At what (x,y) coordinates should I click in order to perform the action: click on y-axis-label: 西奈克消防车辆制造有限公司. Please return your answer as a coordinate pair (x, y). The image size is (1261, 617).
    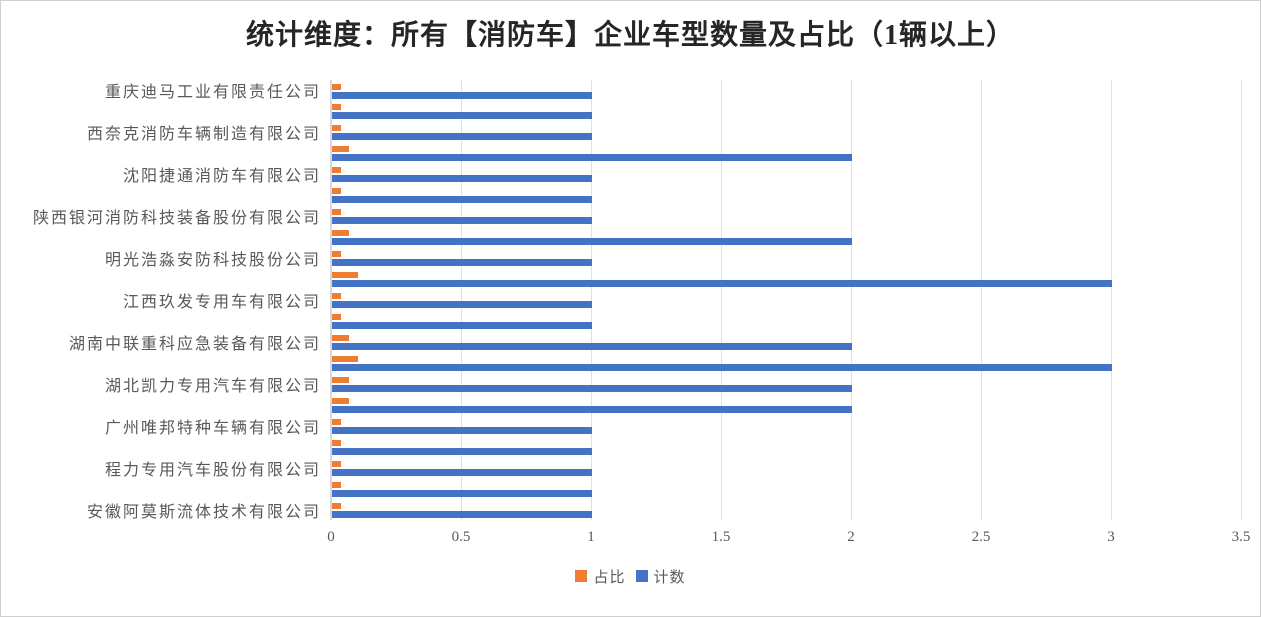
    Looking at the image, I should click on (203, 135).